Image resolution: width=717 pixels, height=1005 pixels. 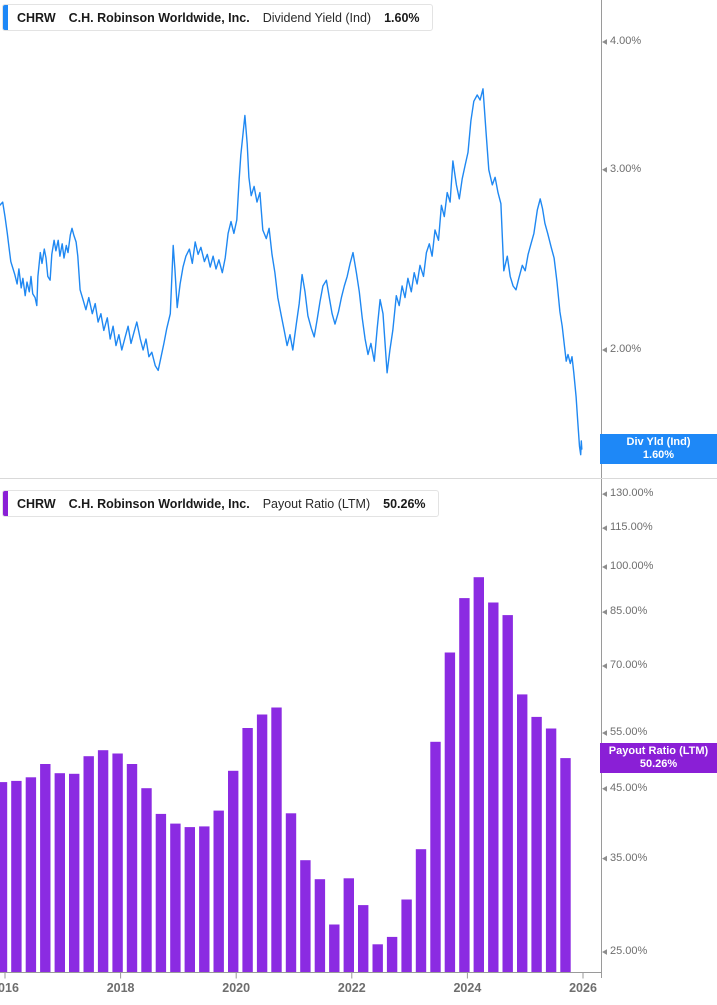 I want to click on badge-metric-value: 50.26%, so click(x=658, y=764).